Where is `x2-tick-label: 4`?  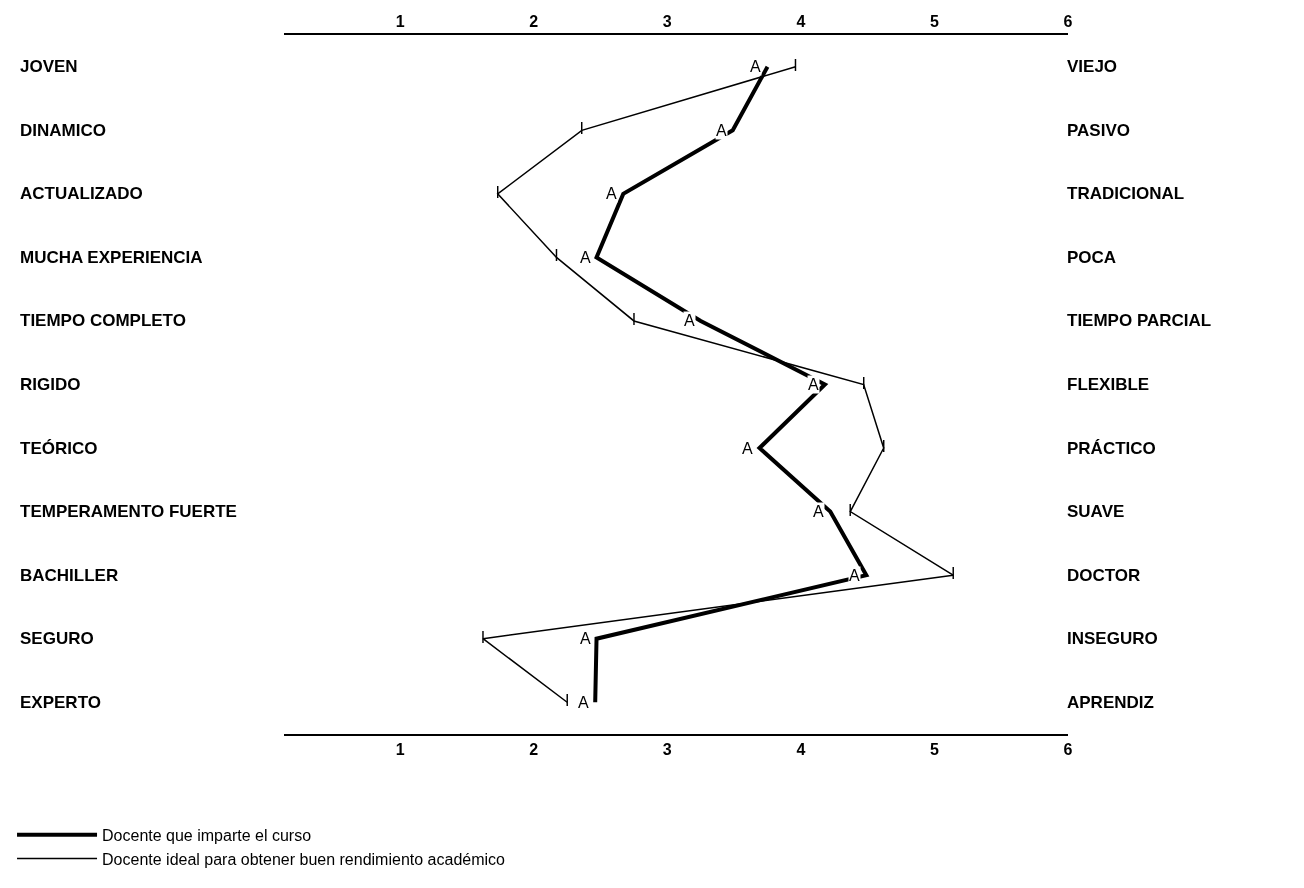
x2-tick-label: 4 is located at coordinates (801, 750).